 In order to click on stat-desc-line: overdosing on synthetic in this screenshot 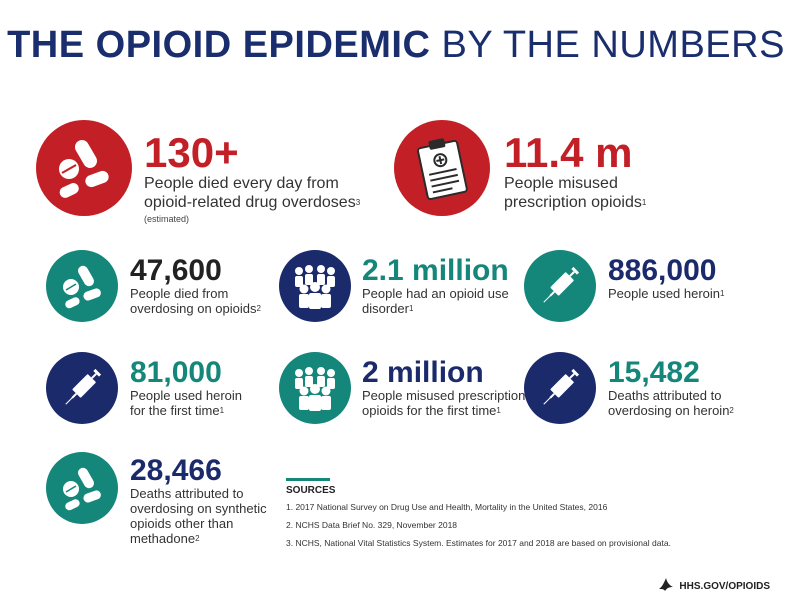, I will do `click(198, 508)`.